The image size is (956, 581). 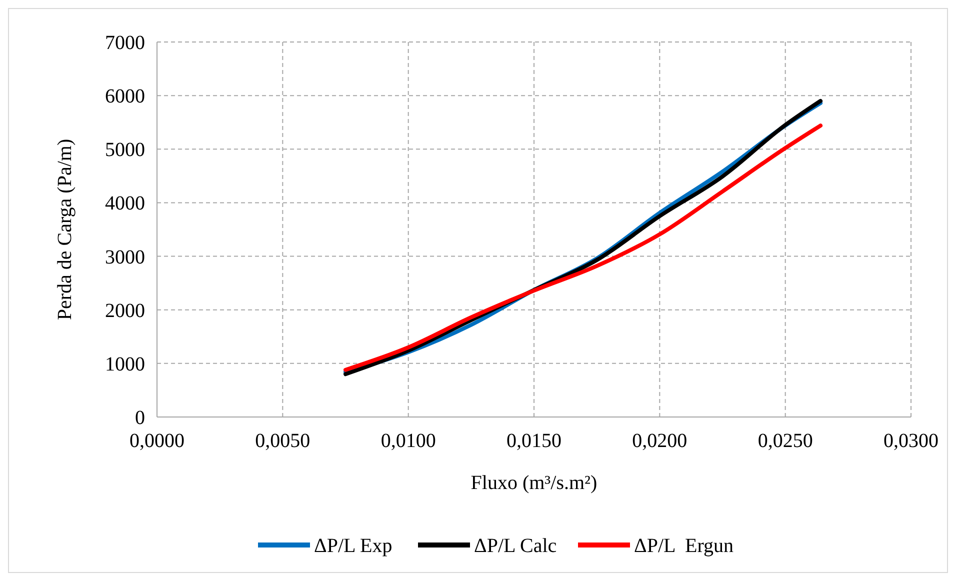 What do you see at coordinates (911, 441) in the screenshot?
I see `x-tick-label: 0,0300` at bounding box center [911, 441].